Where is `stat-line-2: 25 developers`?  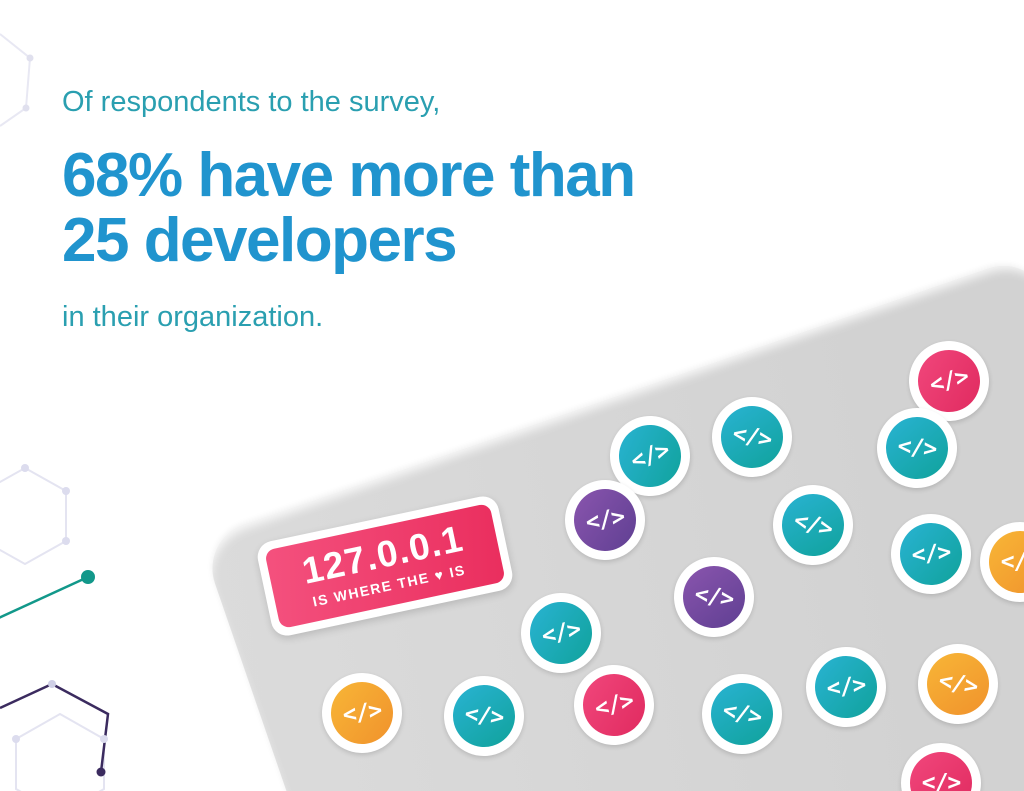 stat-line-2: 25 developers is located at coordinates (260, 241).